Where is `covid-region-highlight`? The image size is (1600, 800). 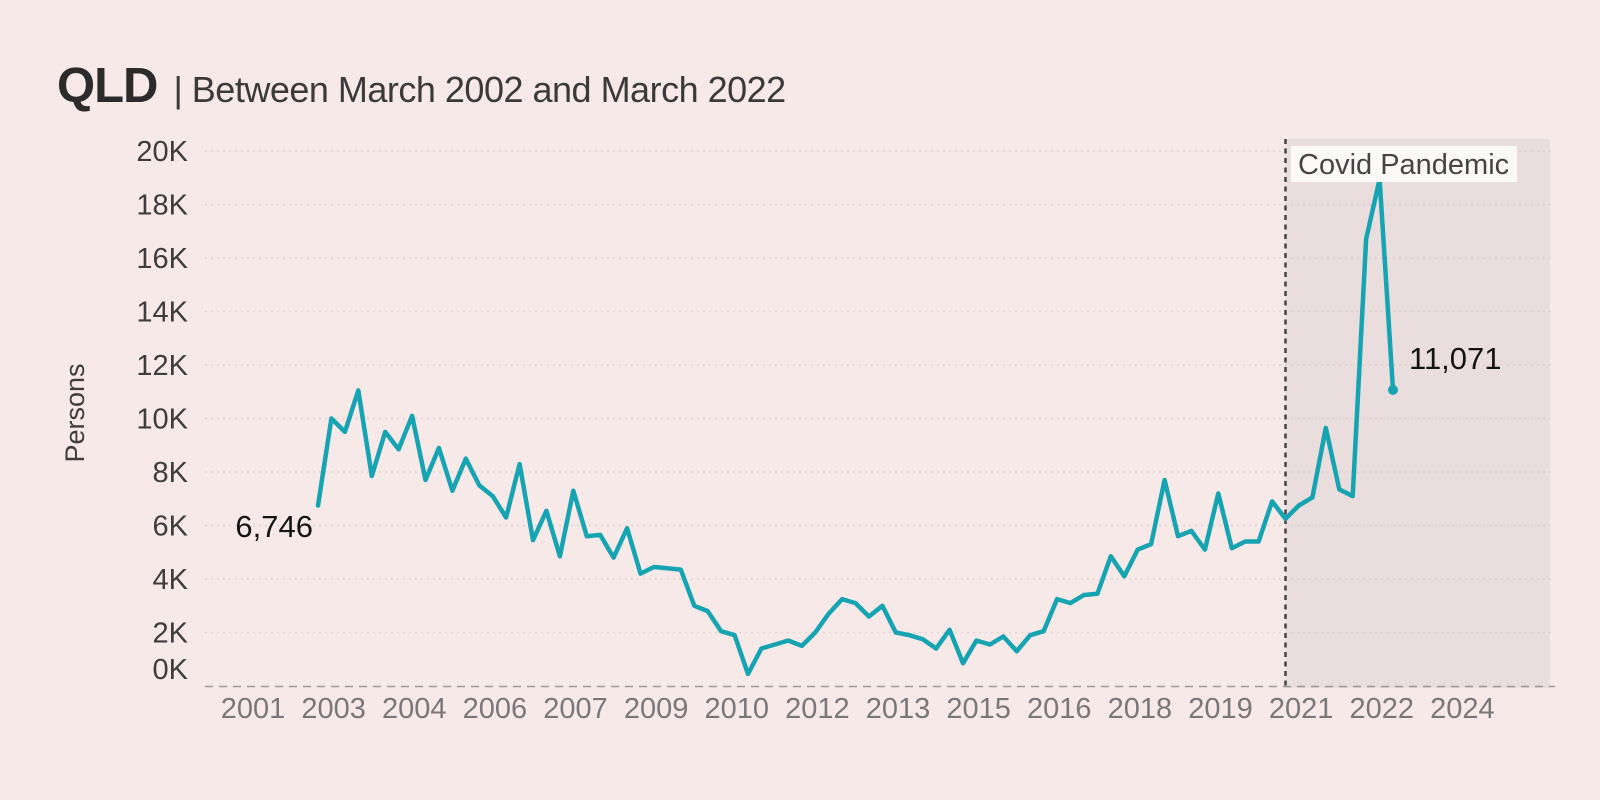 covid-region-highlight is located at coordinates (1417, 413).